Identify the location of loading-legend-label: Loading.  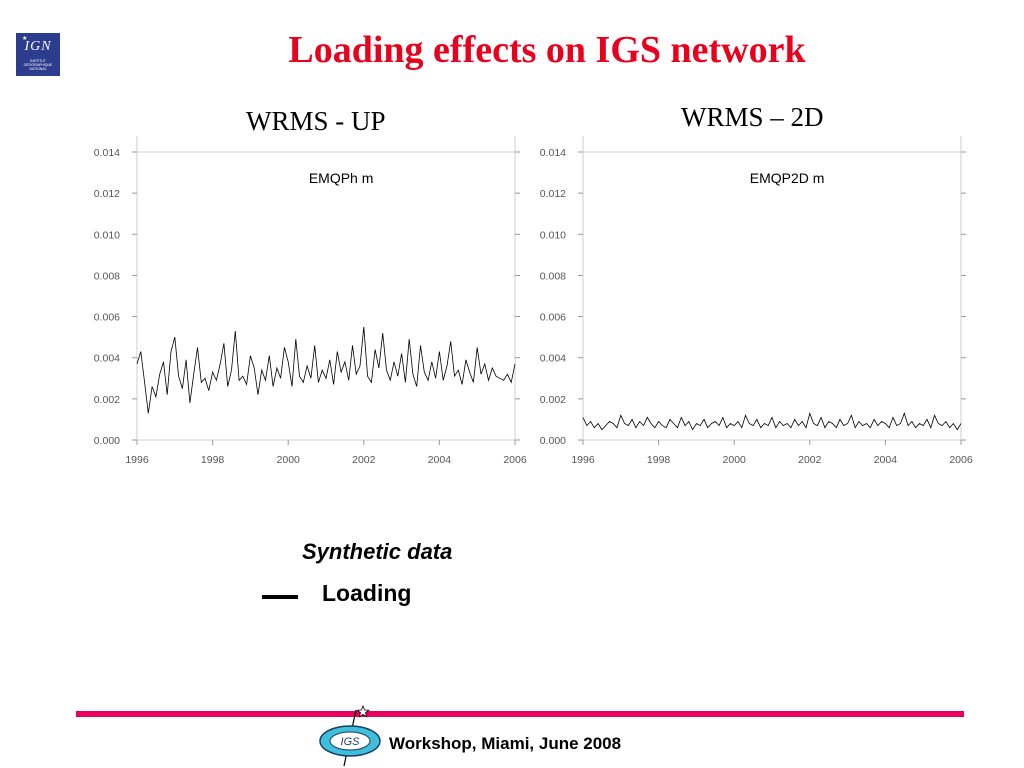
(367, 593).